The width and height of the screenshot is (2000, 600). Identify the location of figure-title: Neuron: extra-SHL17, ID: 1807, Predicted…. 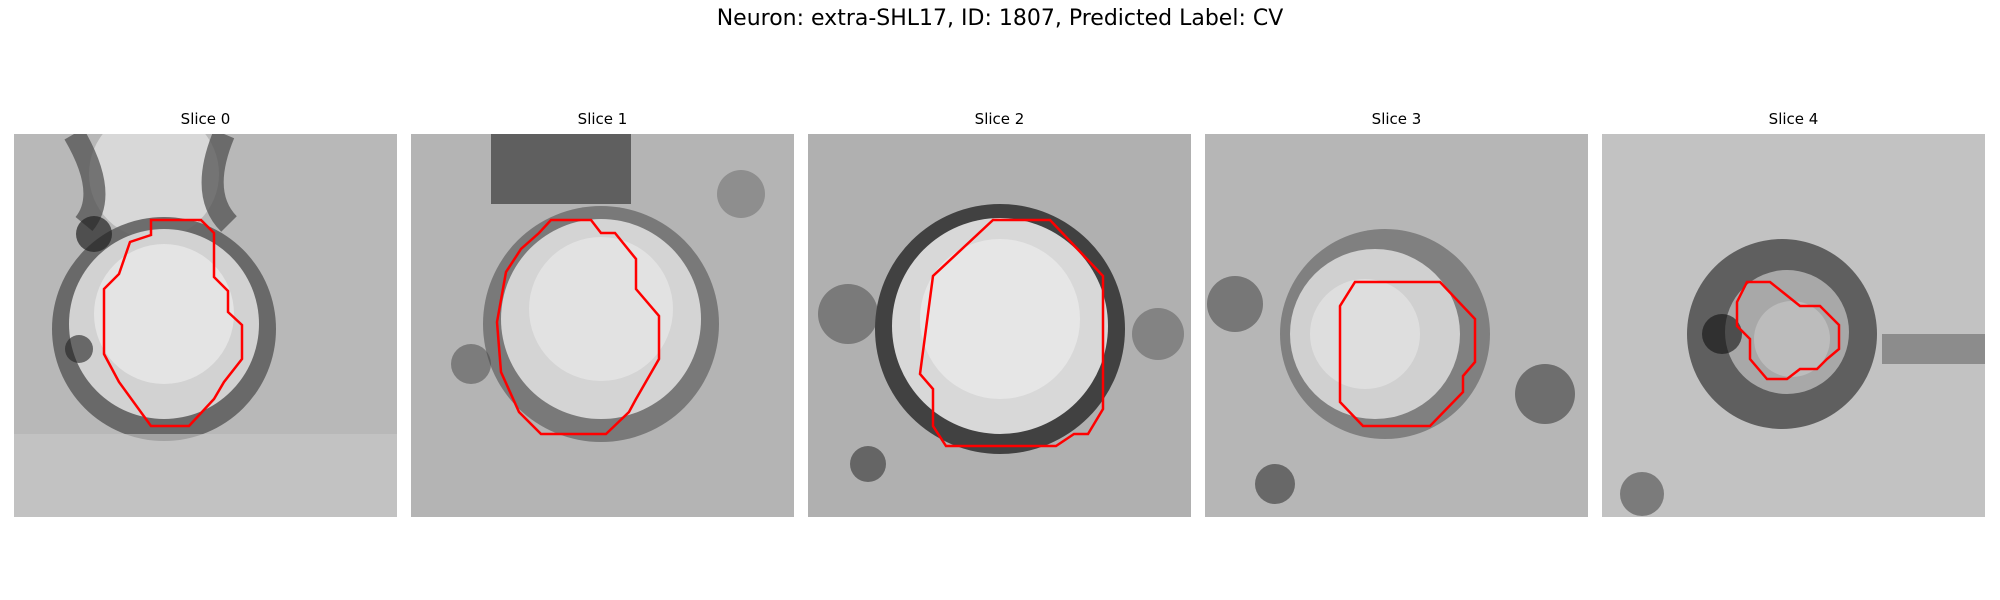
(1000, 18).